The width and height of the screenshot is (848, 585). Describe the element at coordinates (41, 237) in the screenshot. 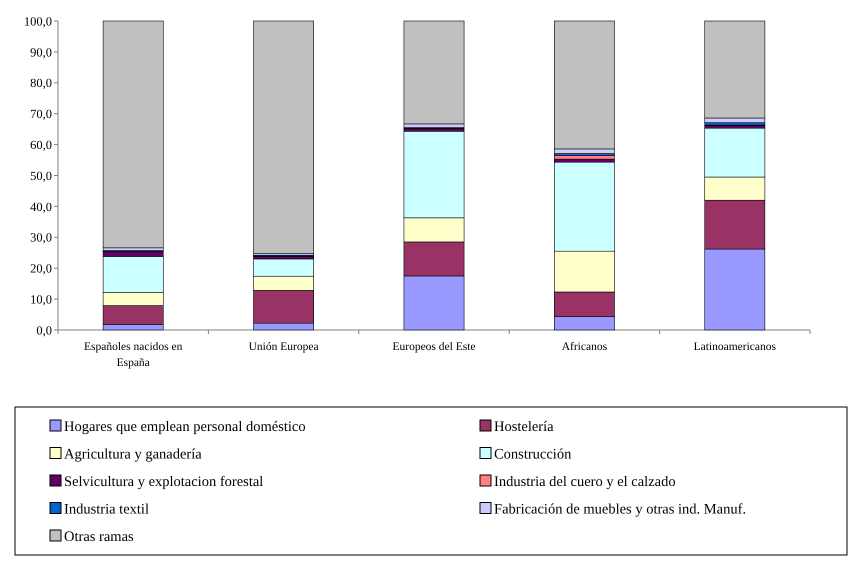

I see `y-tick-label: 30,0` at that location.